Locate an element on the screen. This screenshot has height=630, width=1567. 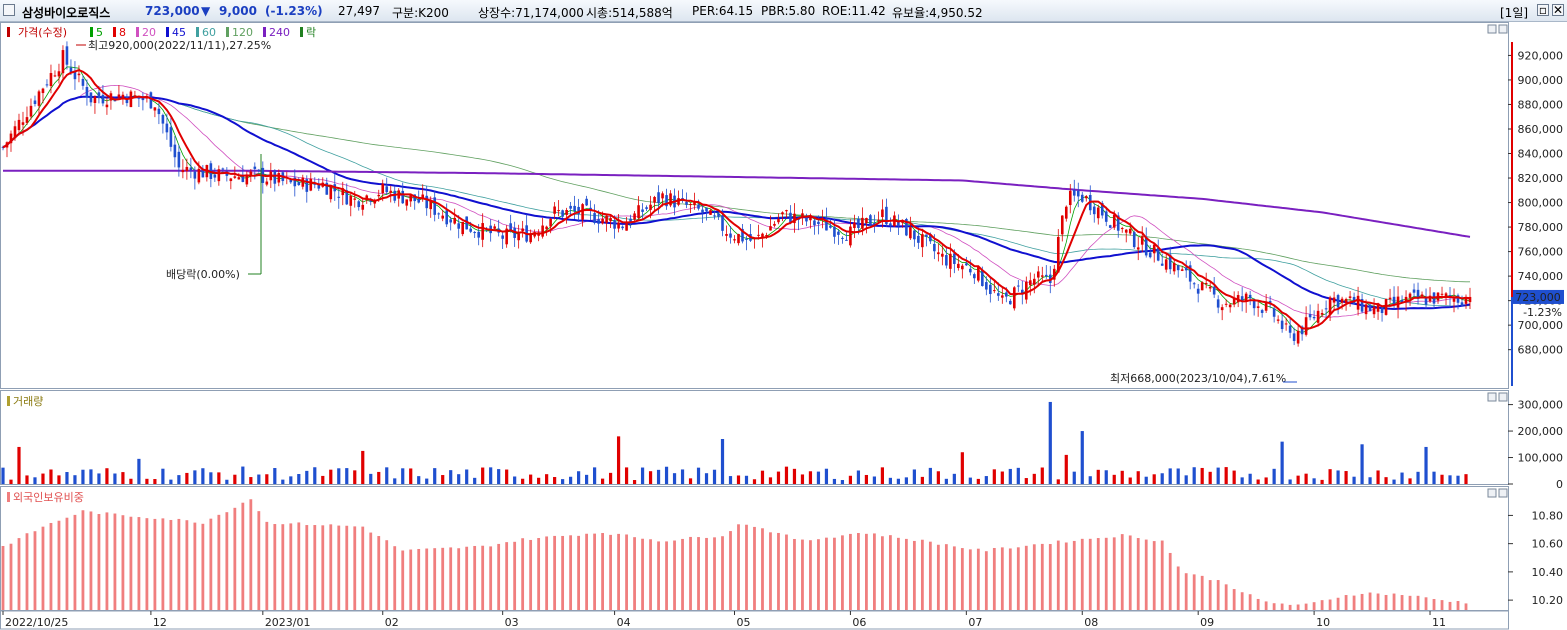
market-cap: 시총:514,588억 is located at coordinates (629, 13).